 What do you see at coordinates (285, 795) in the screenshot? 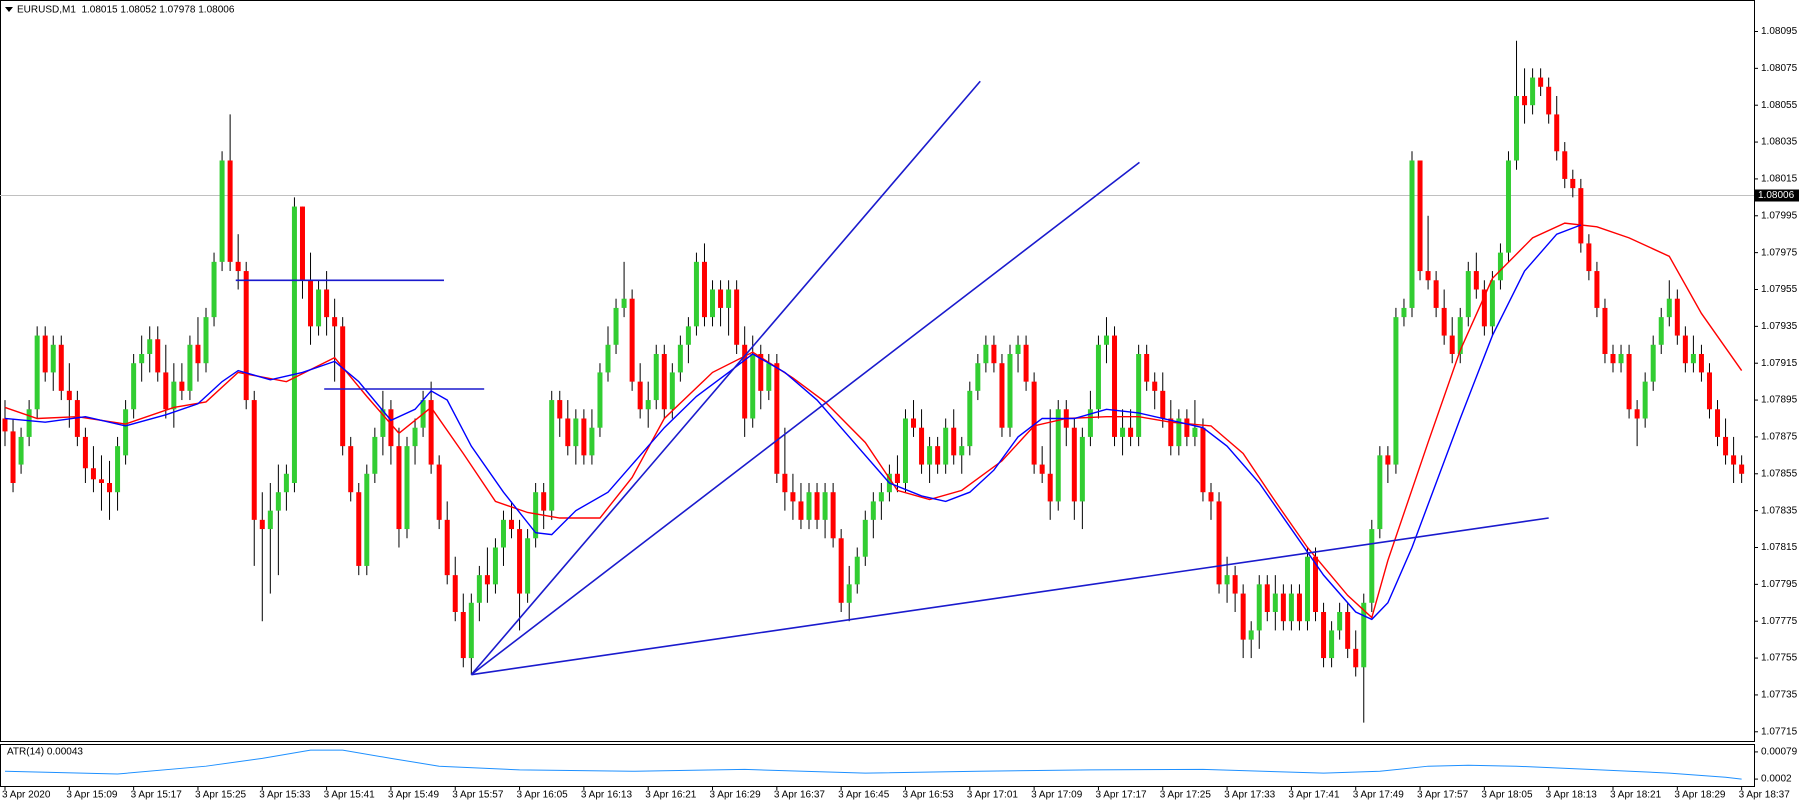
I see `x-tick-label: 3 Apr 15:33` at bounding box center [285, 795].